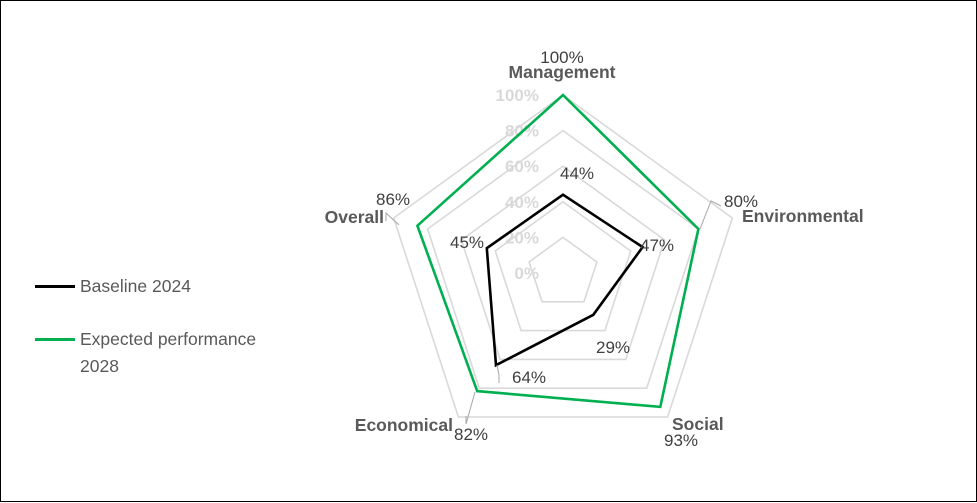 This screenshot has width=977, height=503. I want to click on data-label-baseline-overall: 45%, so click(467, 242).